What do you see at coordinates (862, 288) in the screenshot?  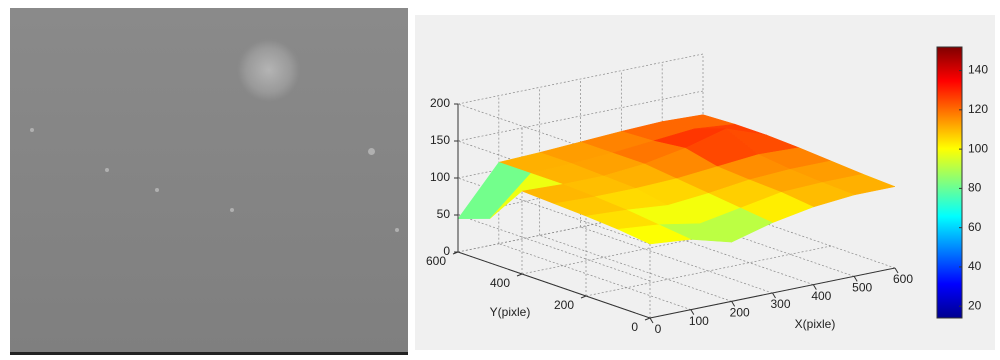 I see `x-tick-label: 500` at bounding box center [862, 288].